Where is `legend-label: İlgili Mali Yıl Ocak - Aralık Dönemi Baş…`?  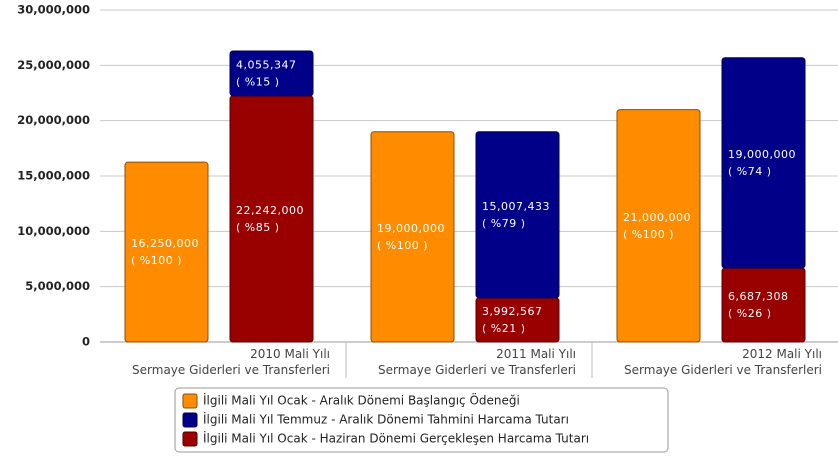 legend-label: İlgili Mali Yıl Ocak - Aralık Dönemi Baş… is located at coordinates (361, 400).